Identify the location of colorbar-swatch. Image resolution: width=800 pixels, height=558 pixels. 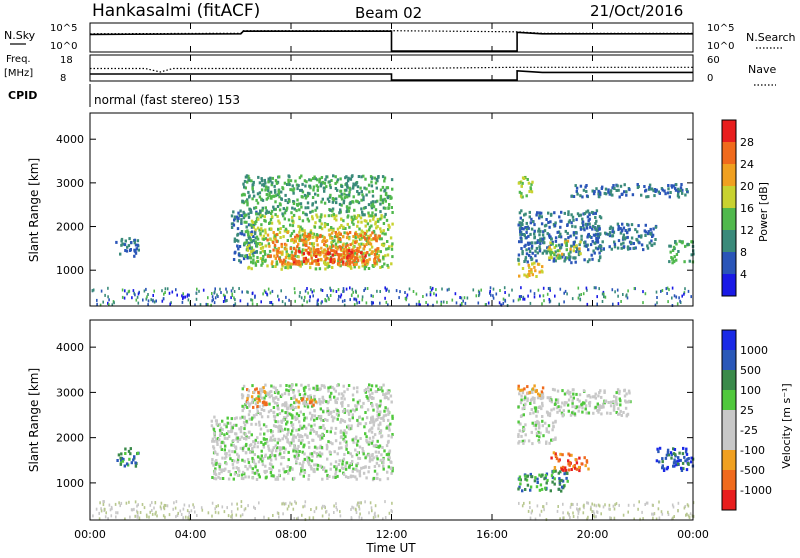
(729, 400).